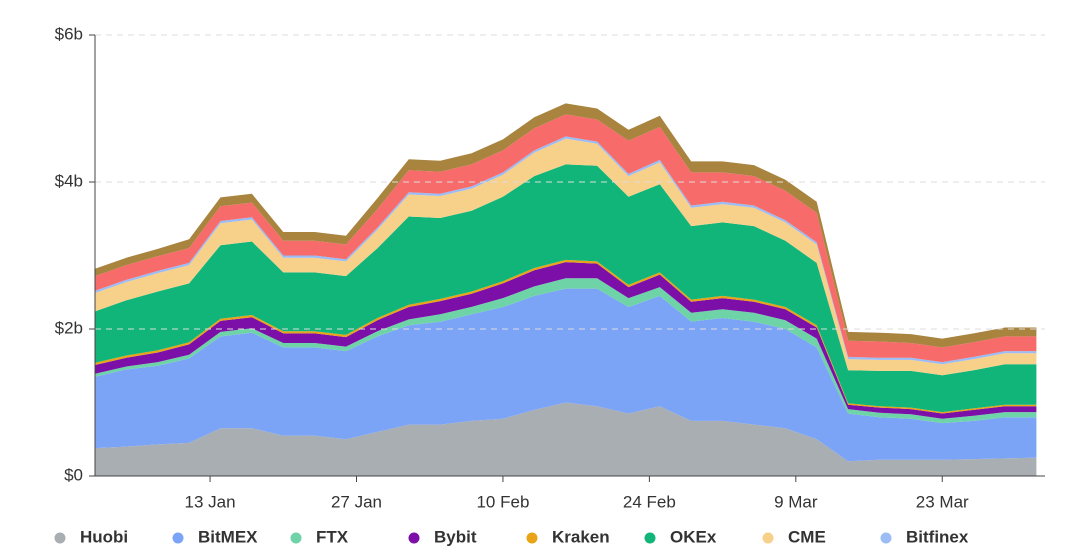 The height and width of the screenshot is (553, 1080). What do you see at coordinates (69, 33) in the screenshot?
I see `y-tick-label: $6b` at bounding box center [69, 33].